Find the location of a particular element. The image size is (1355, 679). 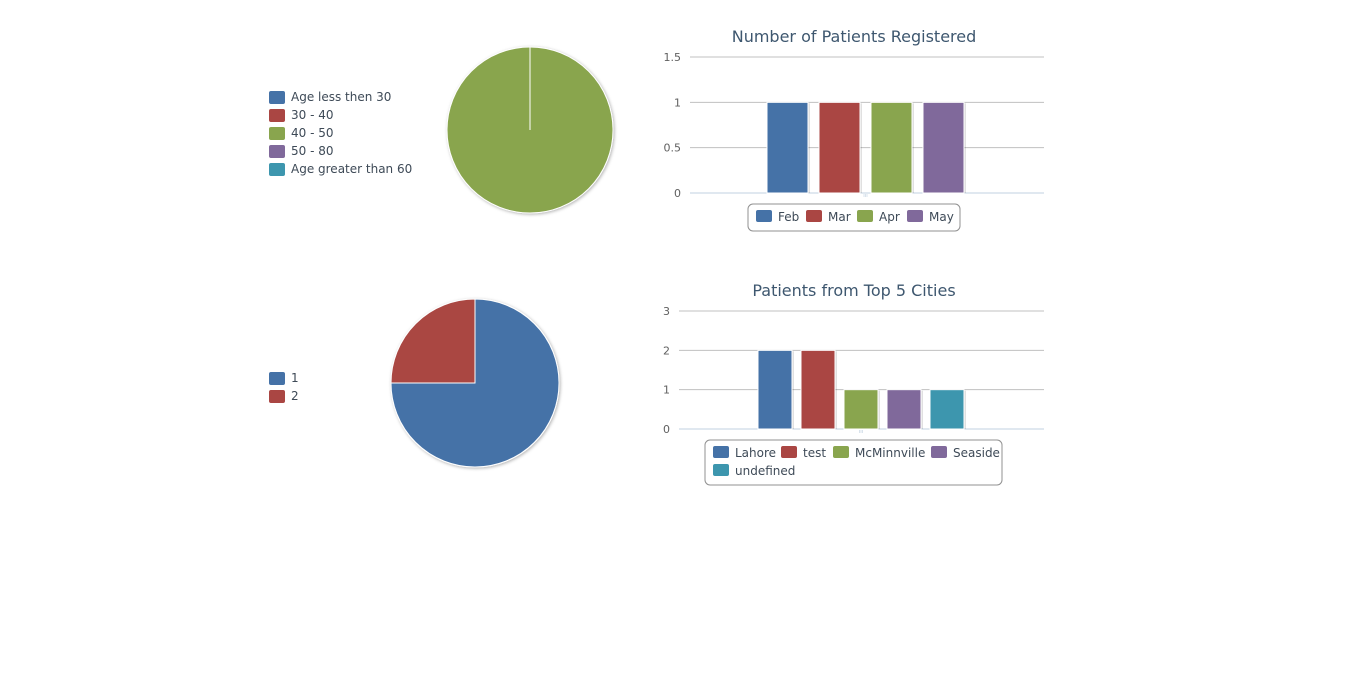

y-tick-label: 3 is located at coordinates (666, 311).